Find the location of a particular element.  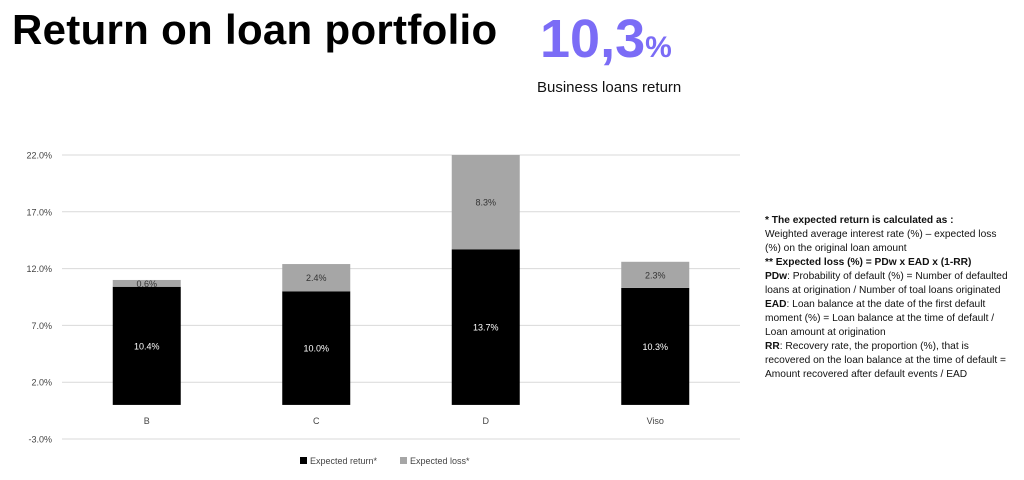

x-tick-label: B is located at coordinates (147, 421).